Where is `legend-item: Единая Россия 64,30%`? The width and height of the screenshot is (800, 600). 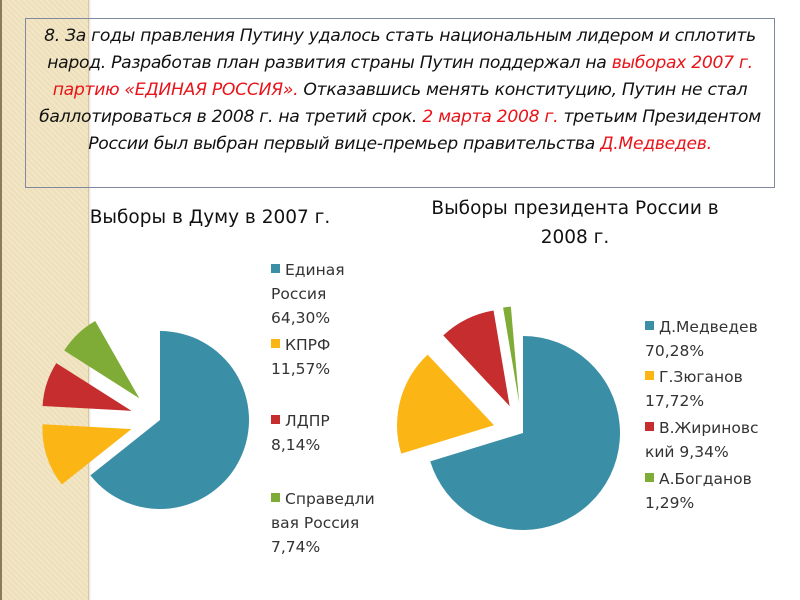
legend-item: Единая Россия 64,30% is located at coordinates (336, 294).